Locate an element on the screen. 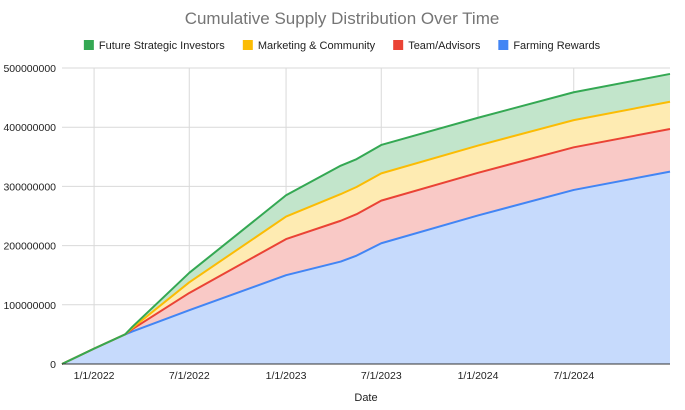 This screenshot has height=410, width=685. legend-label: Team/Advisors is located at coordinates (444, 46).